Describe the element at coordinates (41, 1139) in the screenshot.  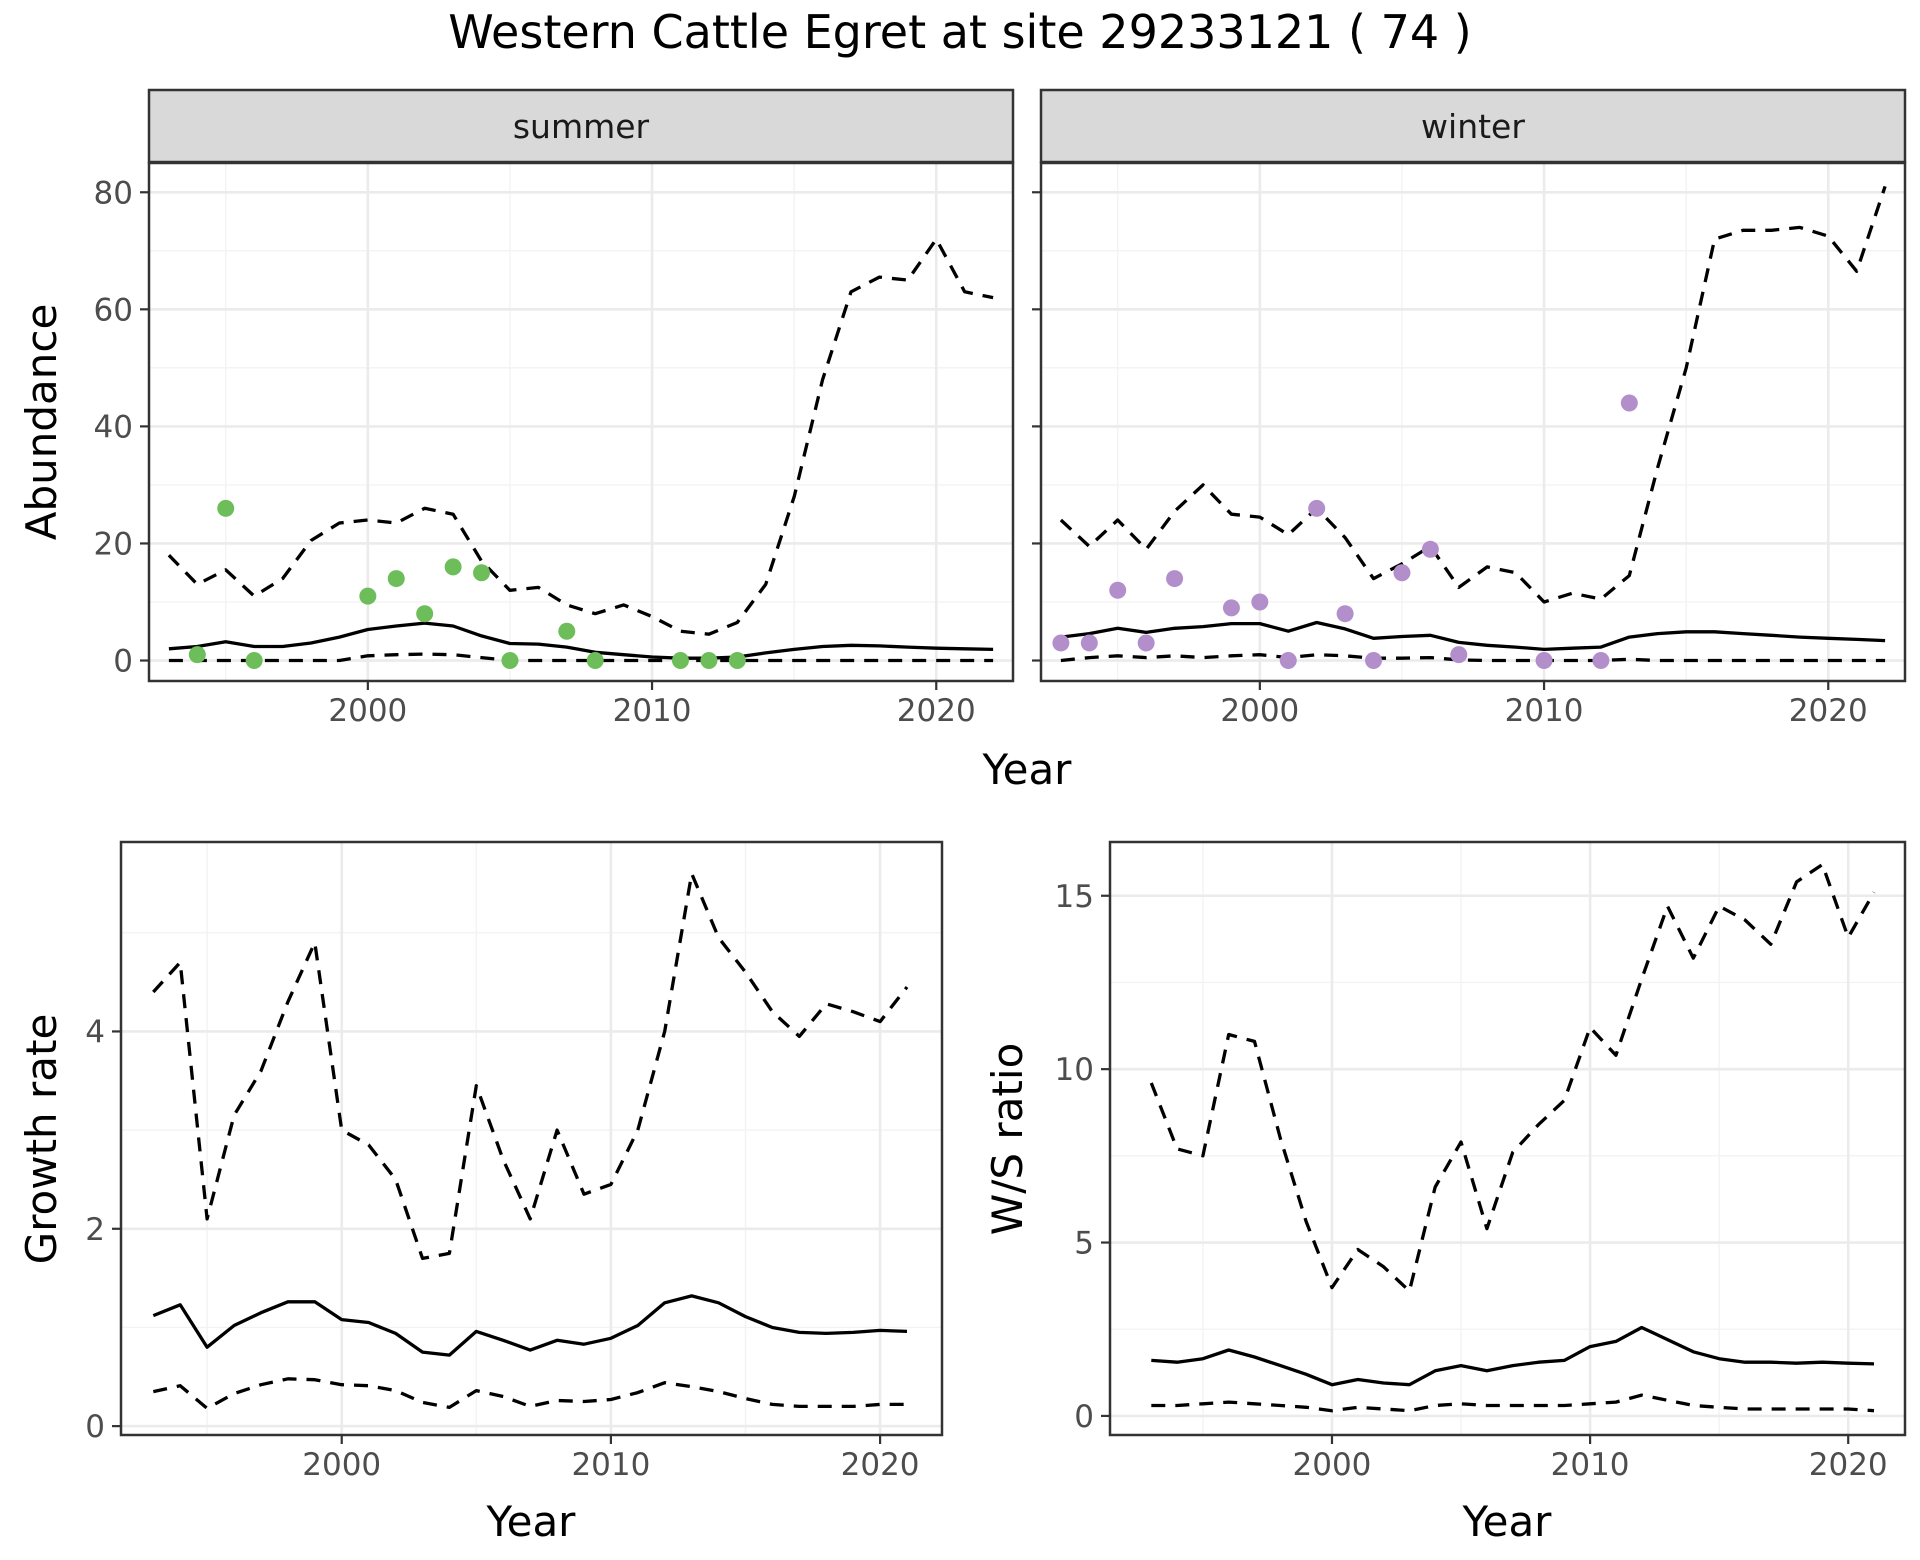
I see `y-axis-title: Growth rate` at that location.